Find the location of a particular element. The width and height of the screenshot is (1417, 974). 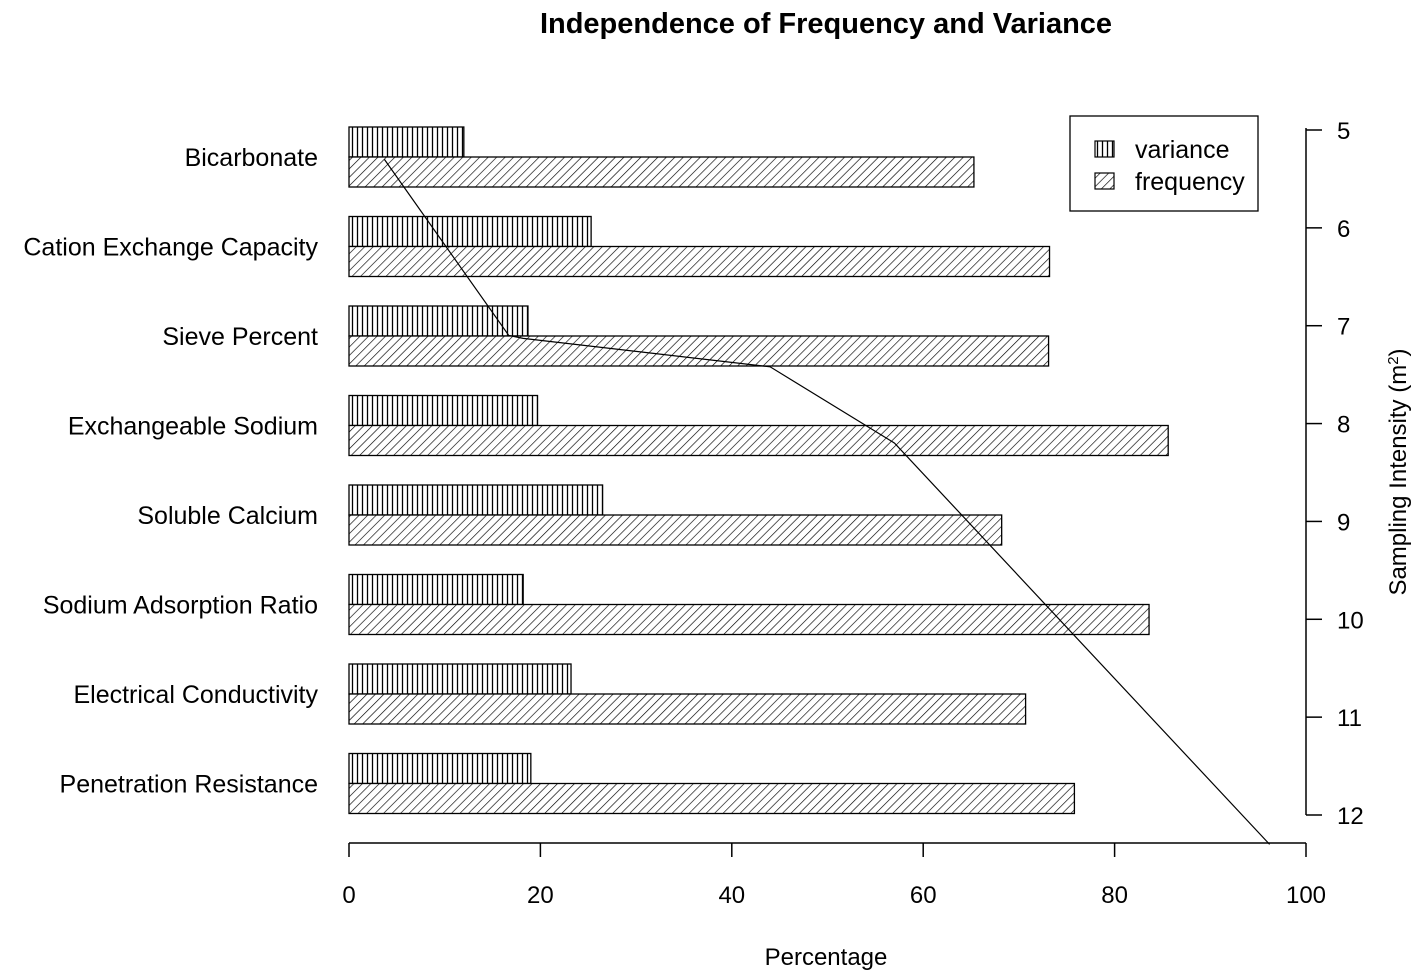

category-label: Electrical Conductivity is located at coordinates (195, 695).